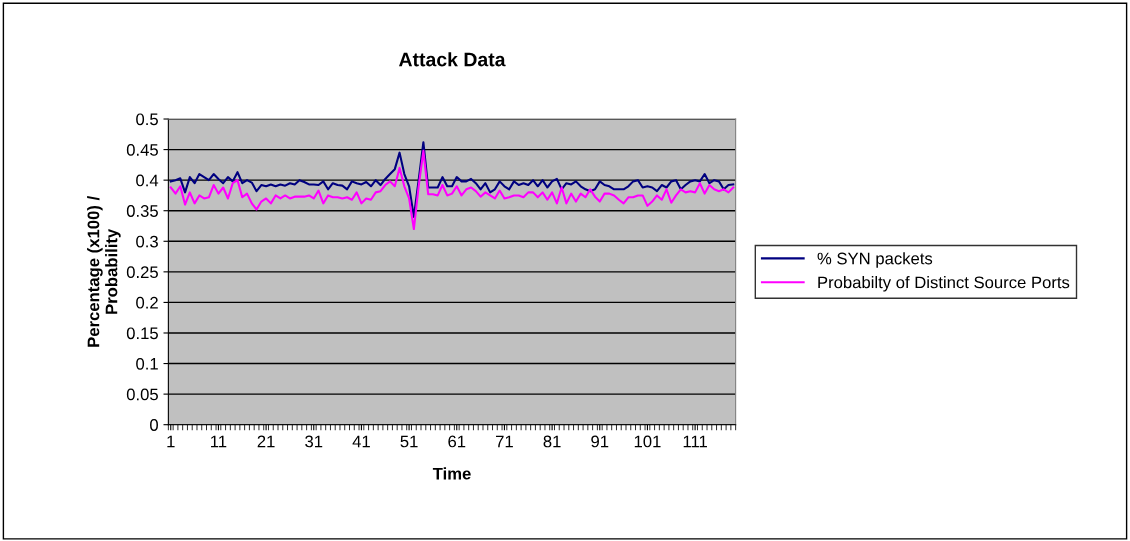 The image size is (1130, 541). What do you see at coordinates (266, 441) in the screenshot?
I see `x-tick-label: 21` at bounding box center [266, 441].